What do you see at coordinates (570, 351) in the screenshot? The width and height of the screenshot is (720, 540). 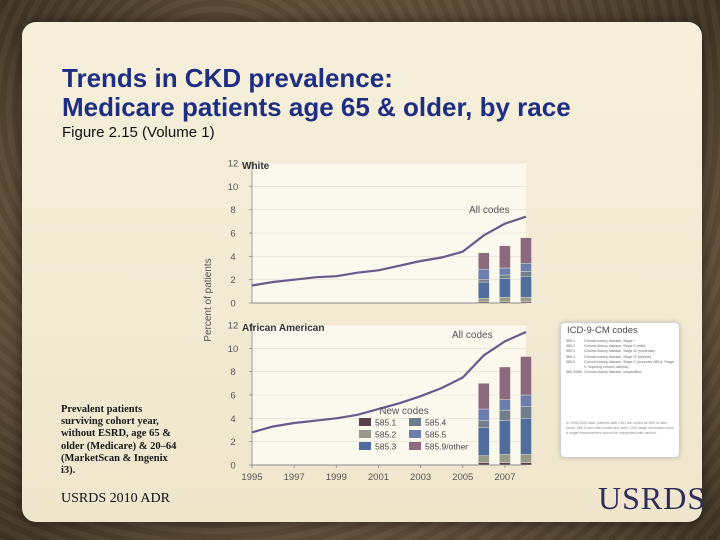 I see `code-number: 585.3` at bounding box center [570, 351].